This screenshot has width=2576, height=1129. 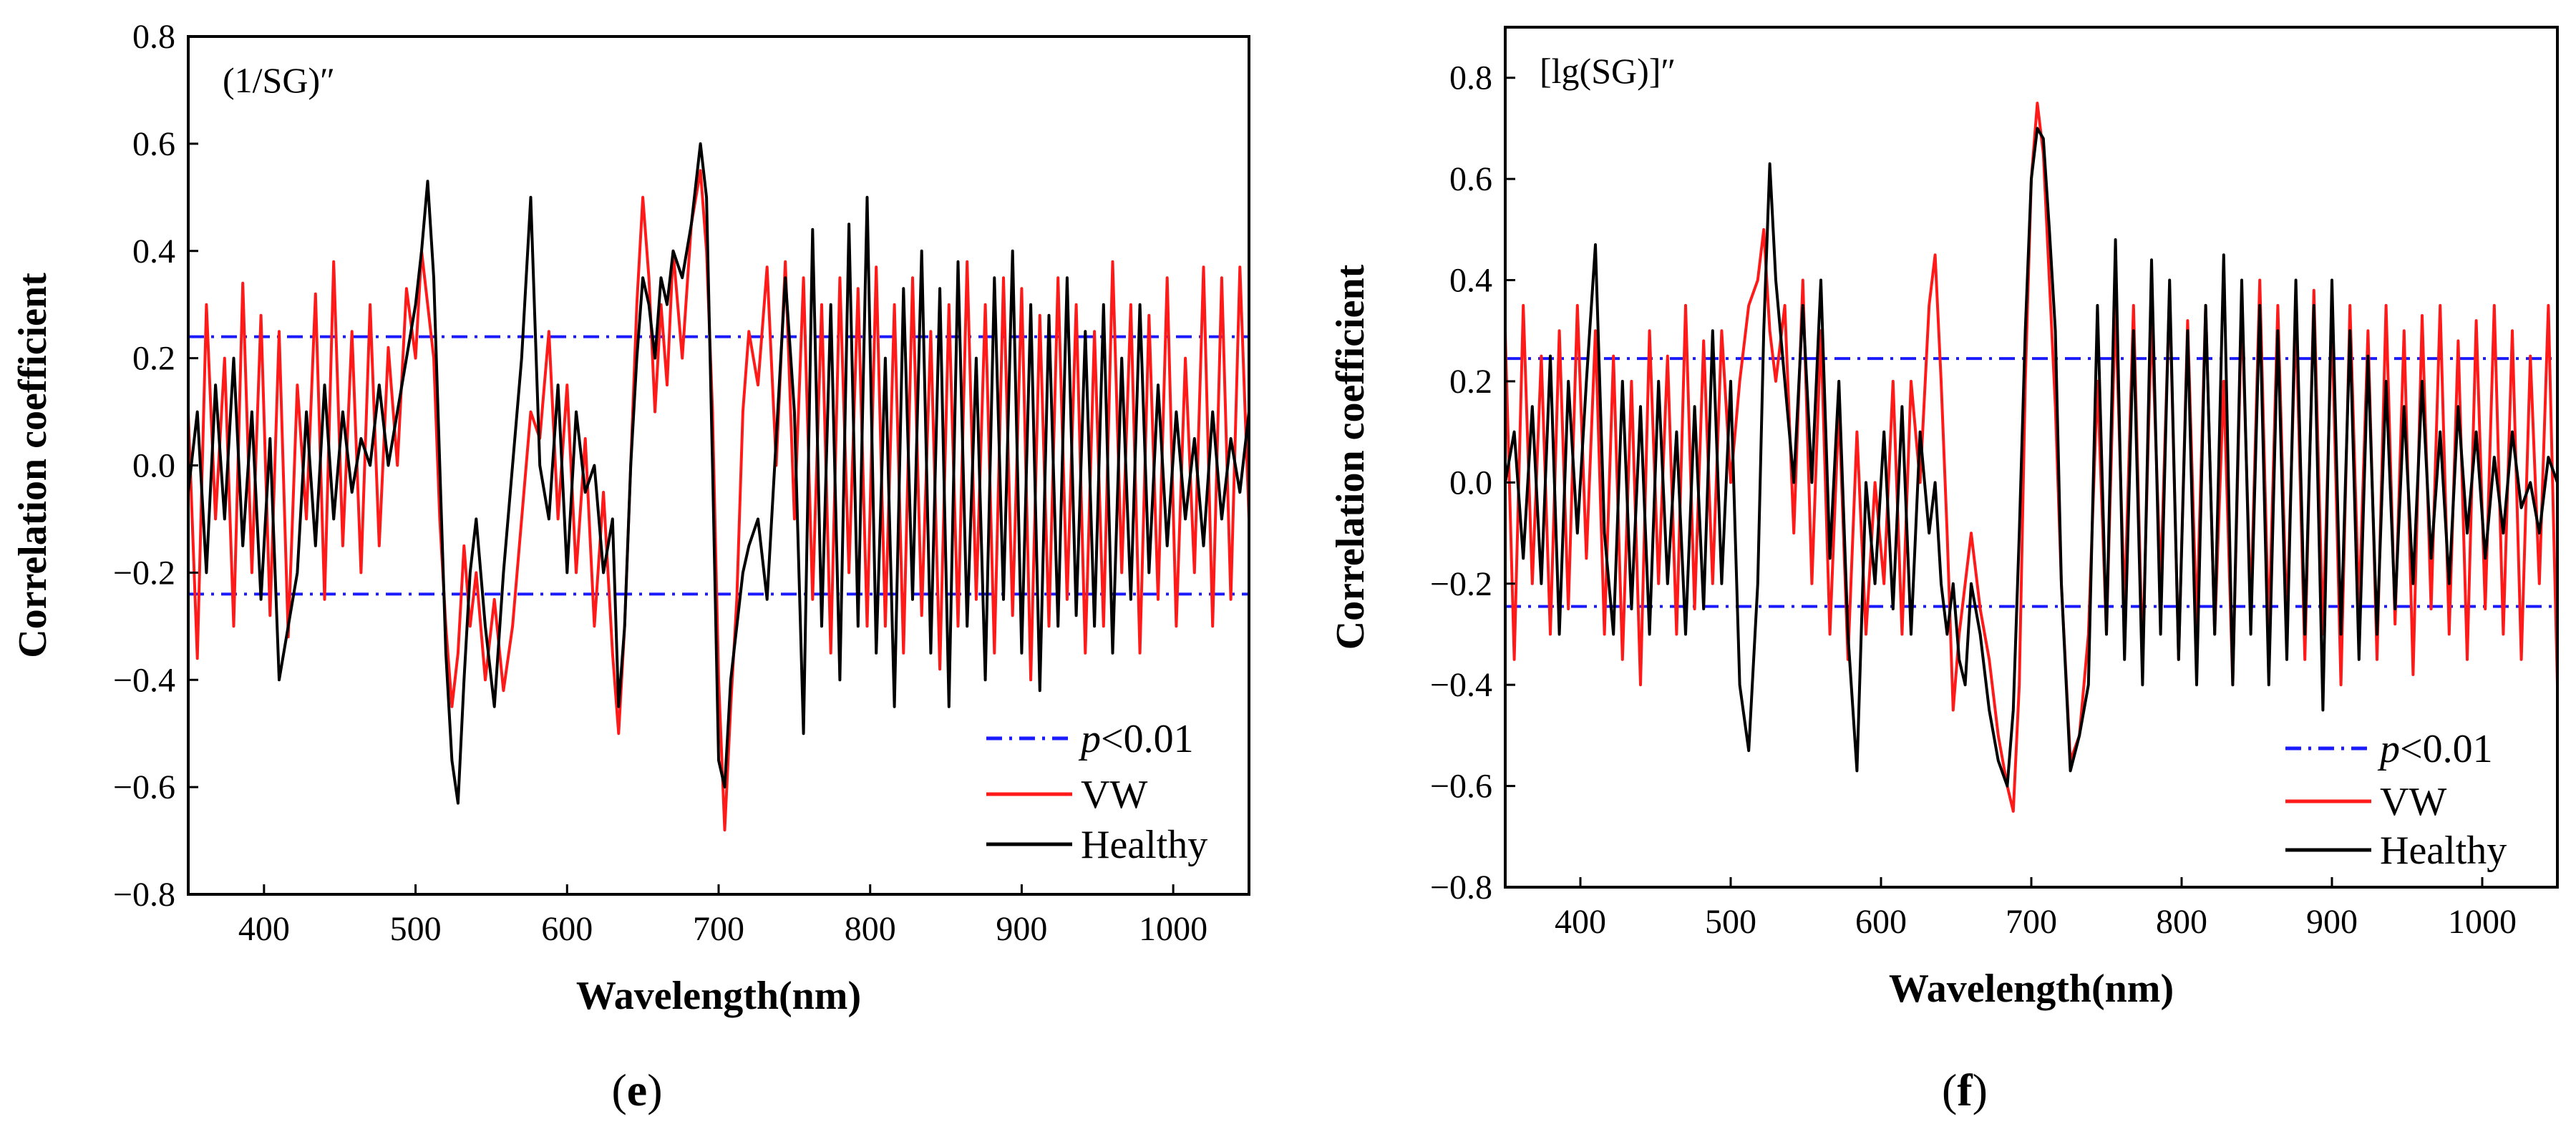 What do you see at coordinates (1965, 1090) in the screenshot?
I see `panel-label-f: (f)` at bounding box center [1965, 1090].